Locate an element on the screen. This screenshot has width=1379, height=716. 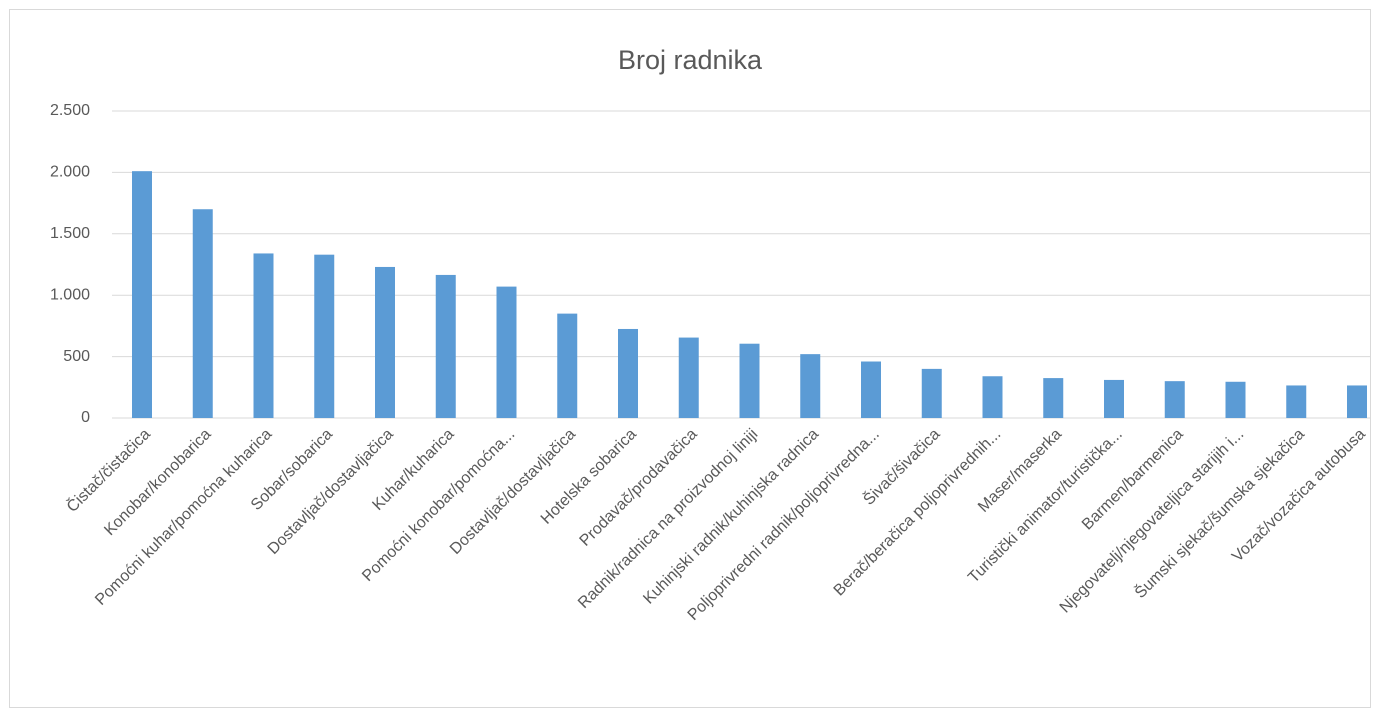
y-tick-label: 500 is located at coordinates (76, 356).